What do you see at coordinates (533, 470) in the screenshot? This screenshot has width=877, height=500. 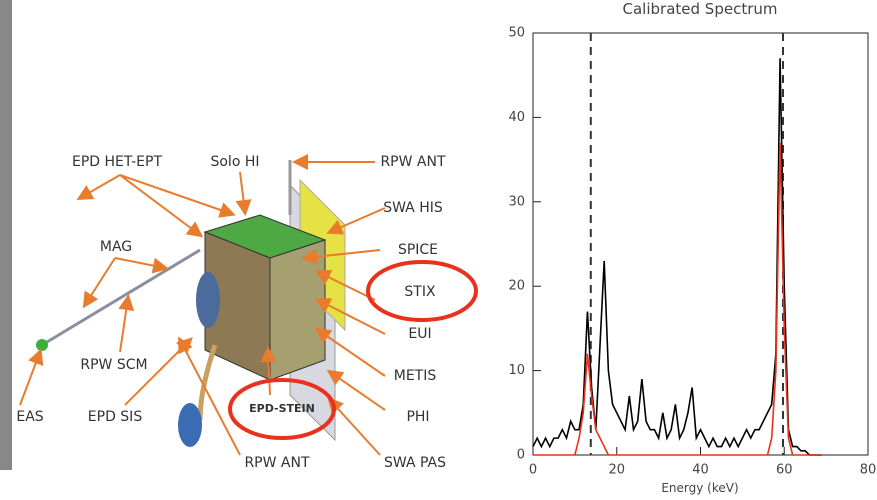 I see `x-tick-label: 0` at bounding box center [533, 470].